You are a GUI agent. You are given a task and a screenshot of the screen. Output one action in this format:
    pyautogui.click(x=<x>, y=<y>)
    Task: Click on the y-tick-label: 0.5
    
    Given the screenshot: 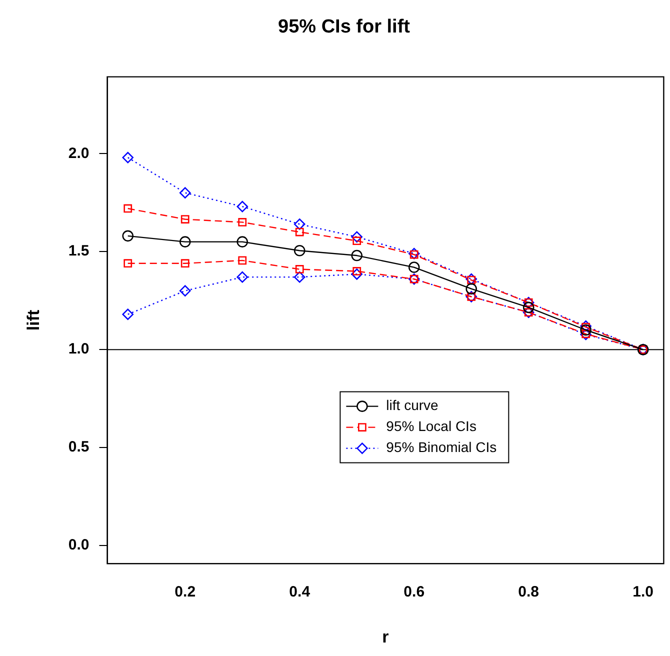 What is the action you would take?
    pyautogui.click(x=79, y=447)
    